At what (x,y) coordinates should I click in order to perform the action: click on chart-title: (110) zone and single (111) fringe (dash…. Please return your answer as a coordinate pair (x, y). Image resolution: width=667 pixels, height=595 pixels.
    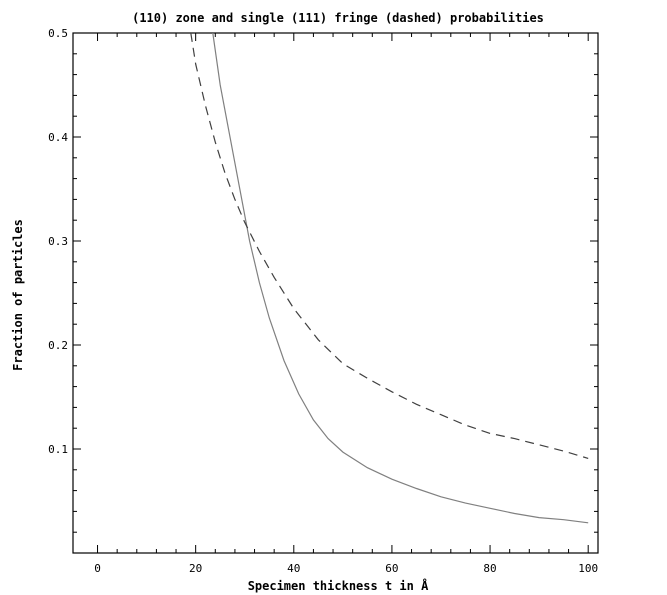
    Looking at the image, I should click on (338, 18).